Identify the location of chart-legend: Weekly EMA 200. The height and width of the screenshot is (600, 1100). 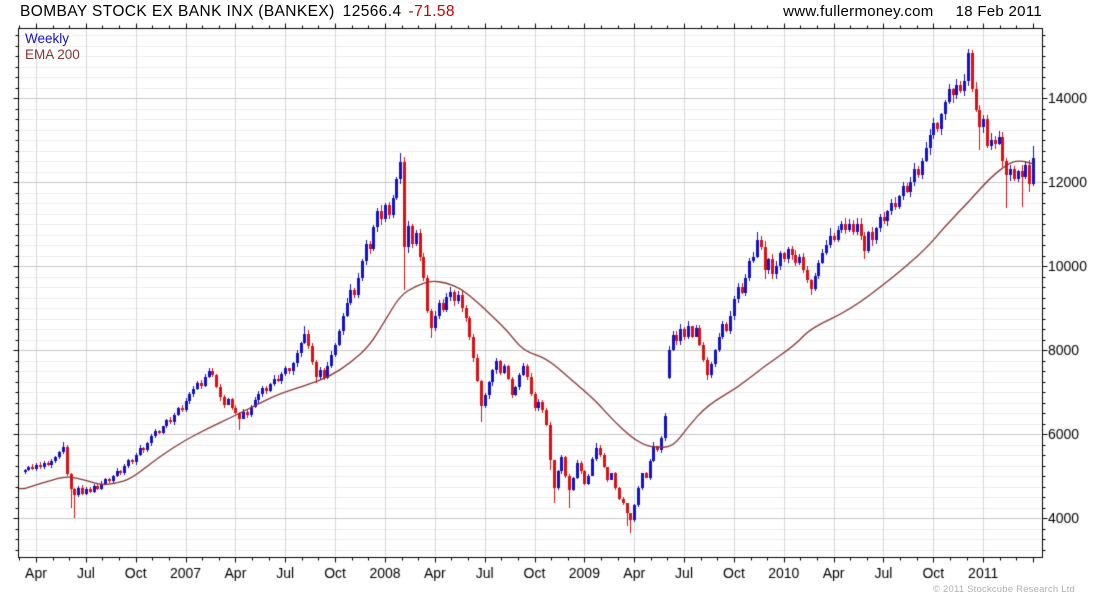
(52, 47).